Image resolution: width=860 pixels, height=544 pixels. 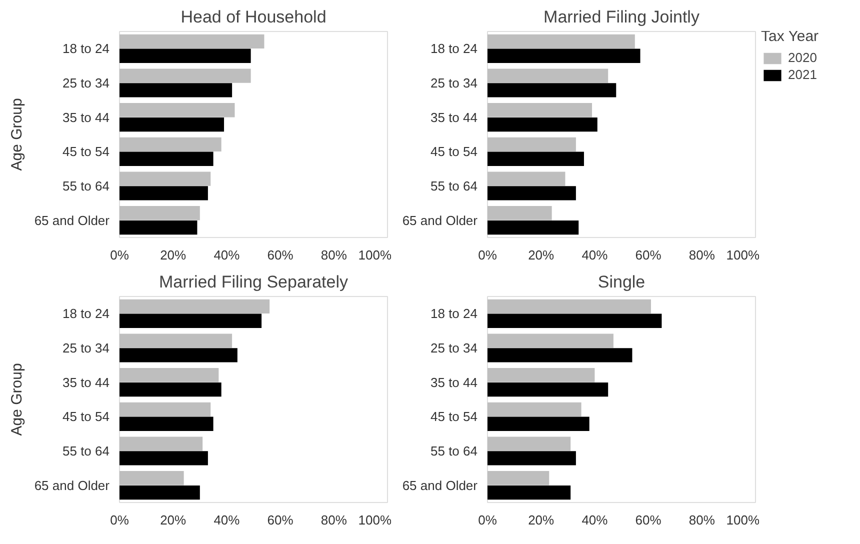 I want to click on chart-title: Head of Household, so click(x=253, y=17).